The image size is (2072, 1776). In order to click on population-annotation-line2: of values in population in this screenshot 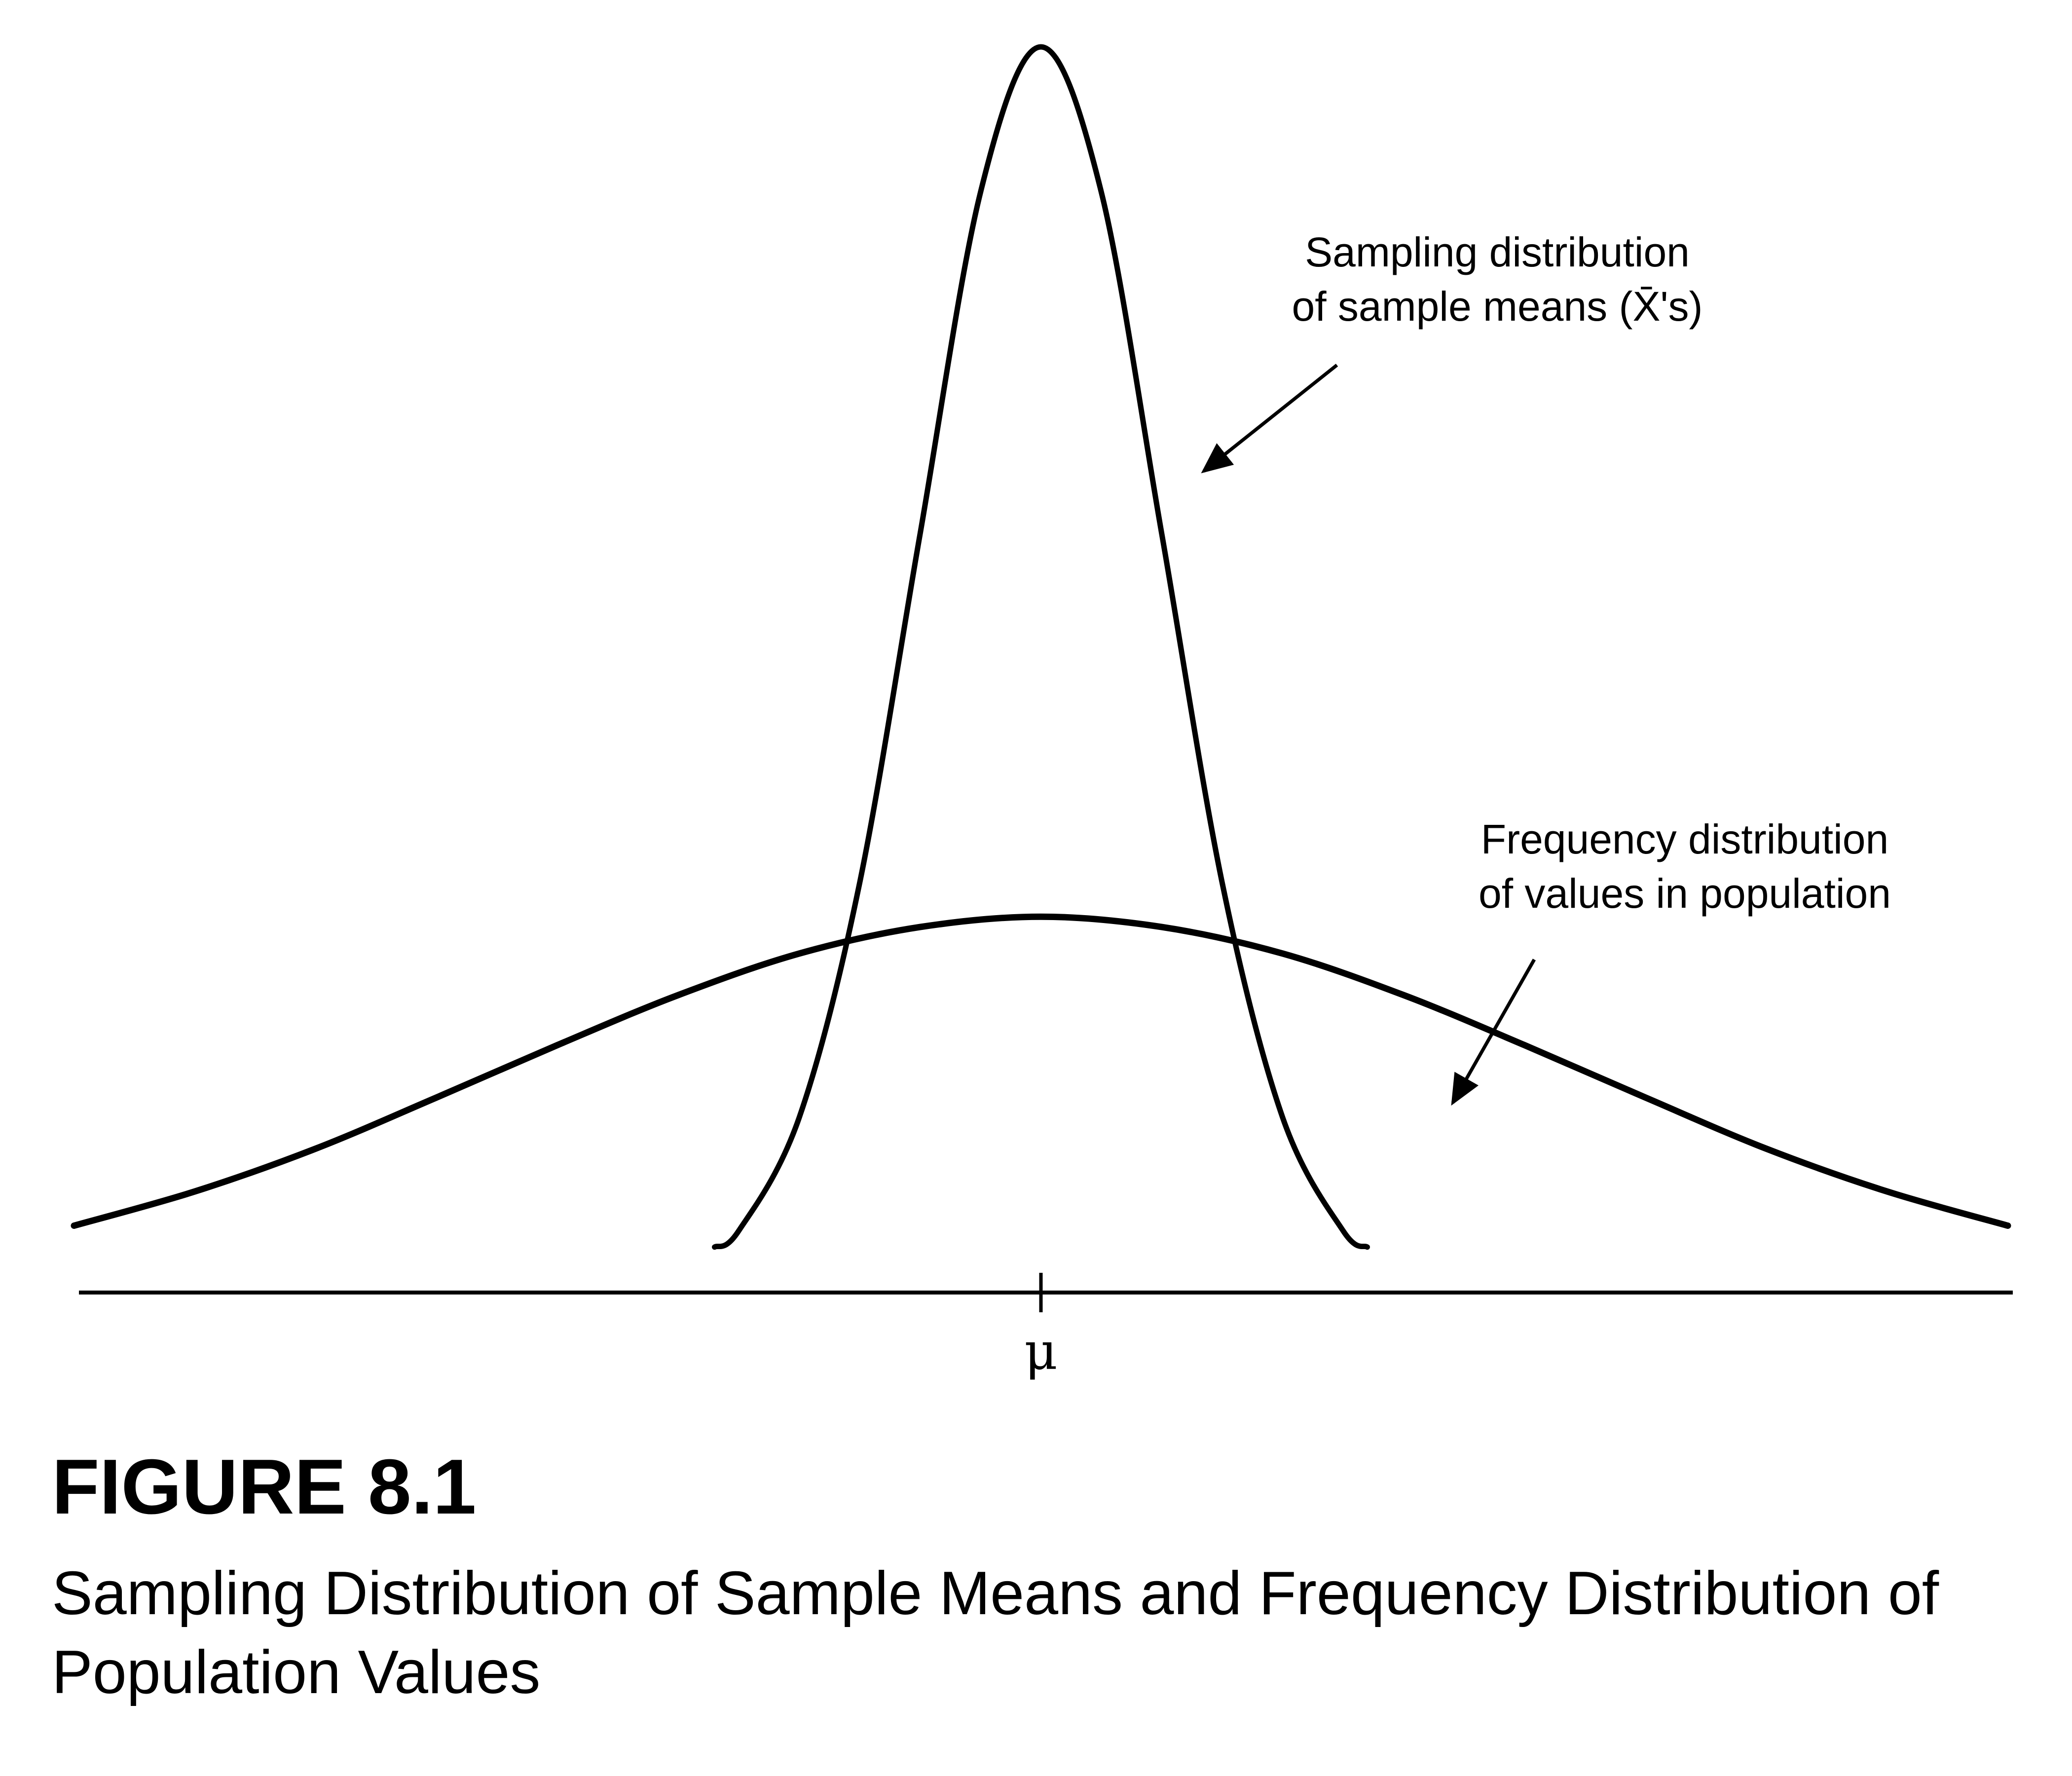, I will do `click(1685, 894)`.